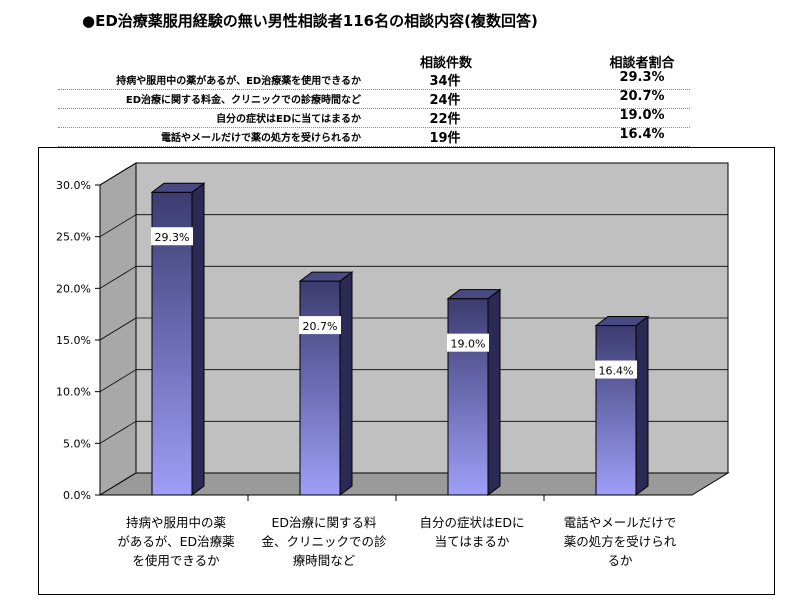  What do you see at coordinates (392, 117) in the screenshot?
I see `table-row: 自分の症状はEDに当てはまるか 22件 19.0%` at bounding box center [392, 117].